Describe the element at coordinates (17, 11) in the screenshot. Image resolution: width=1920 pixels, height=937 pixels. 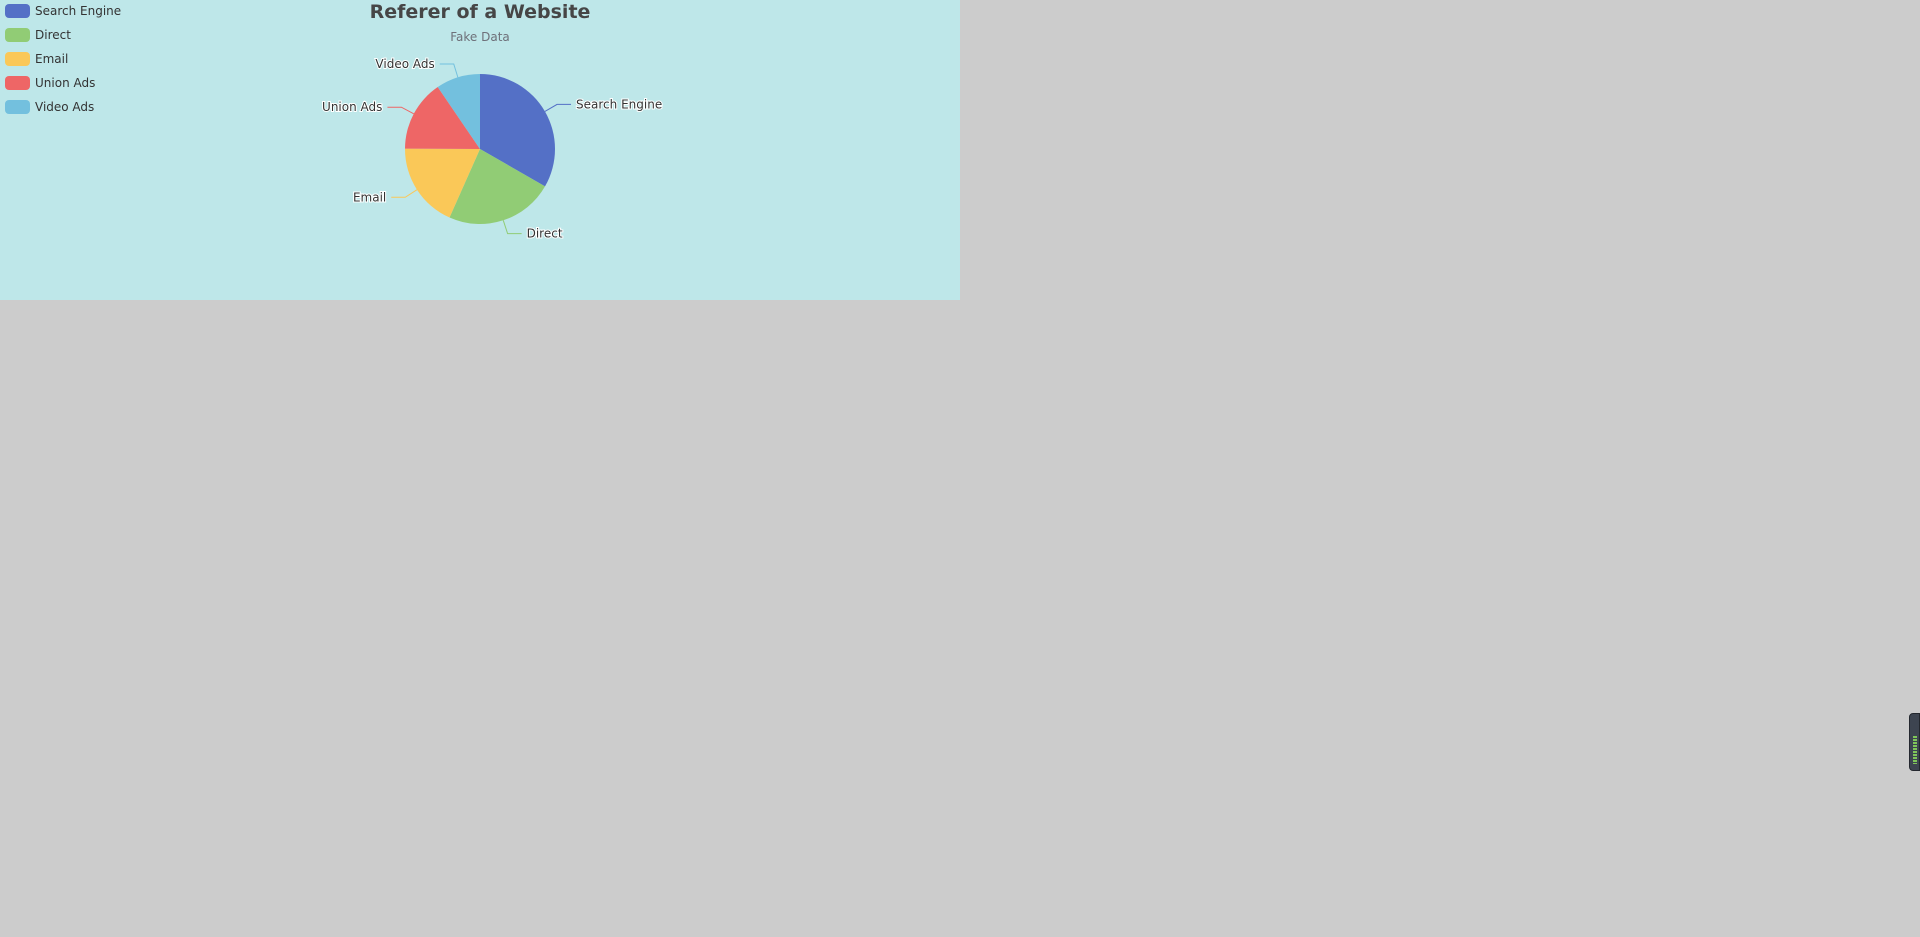
I see `legend-swatch-search-engine` at that location.